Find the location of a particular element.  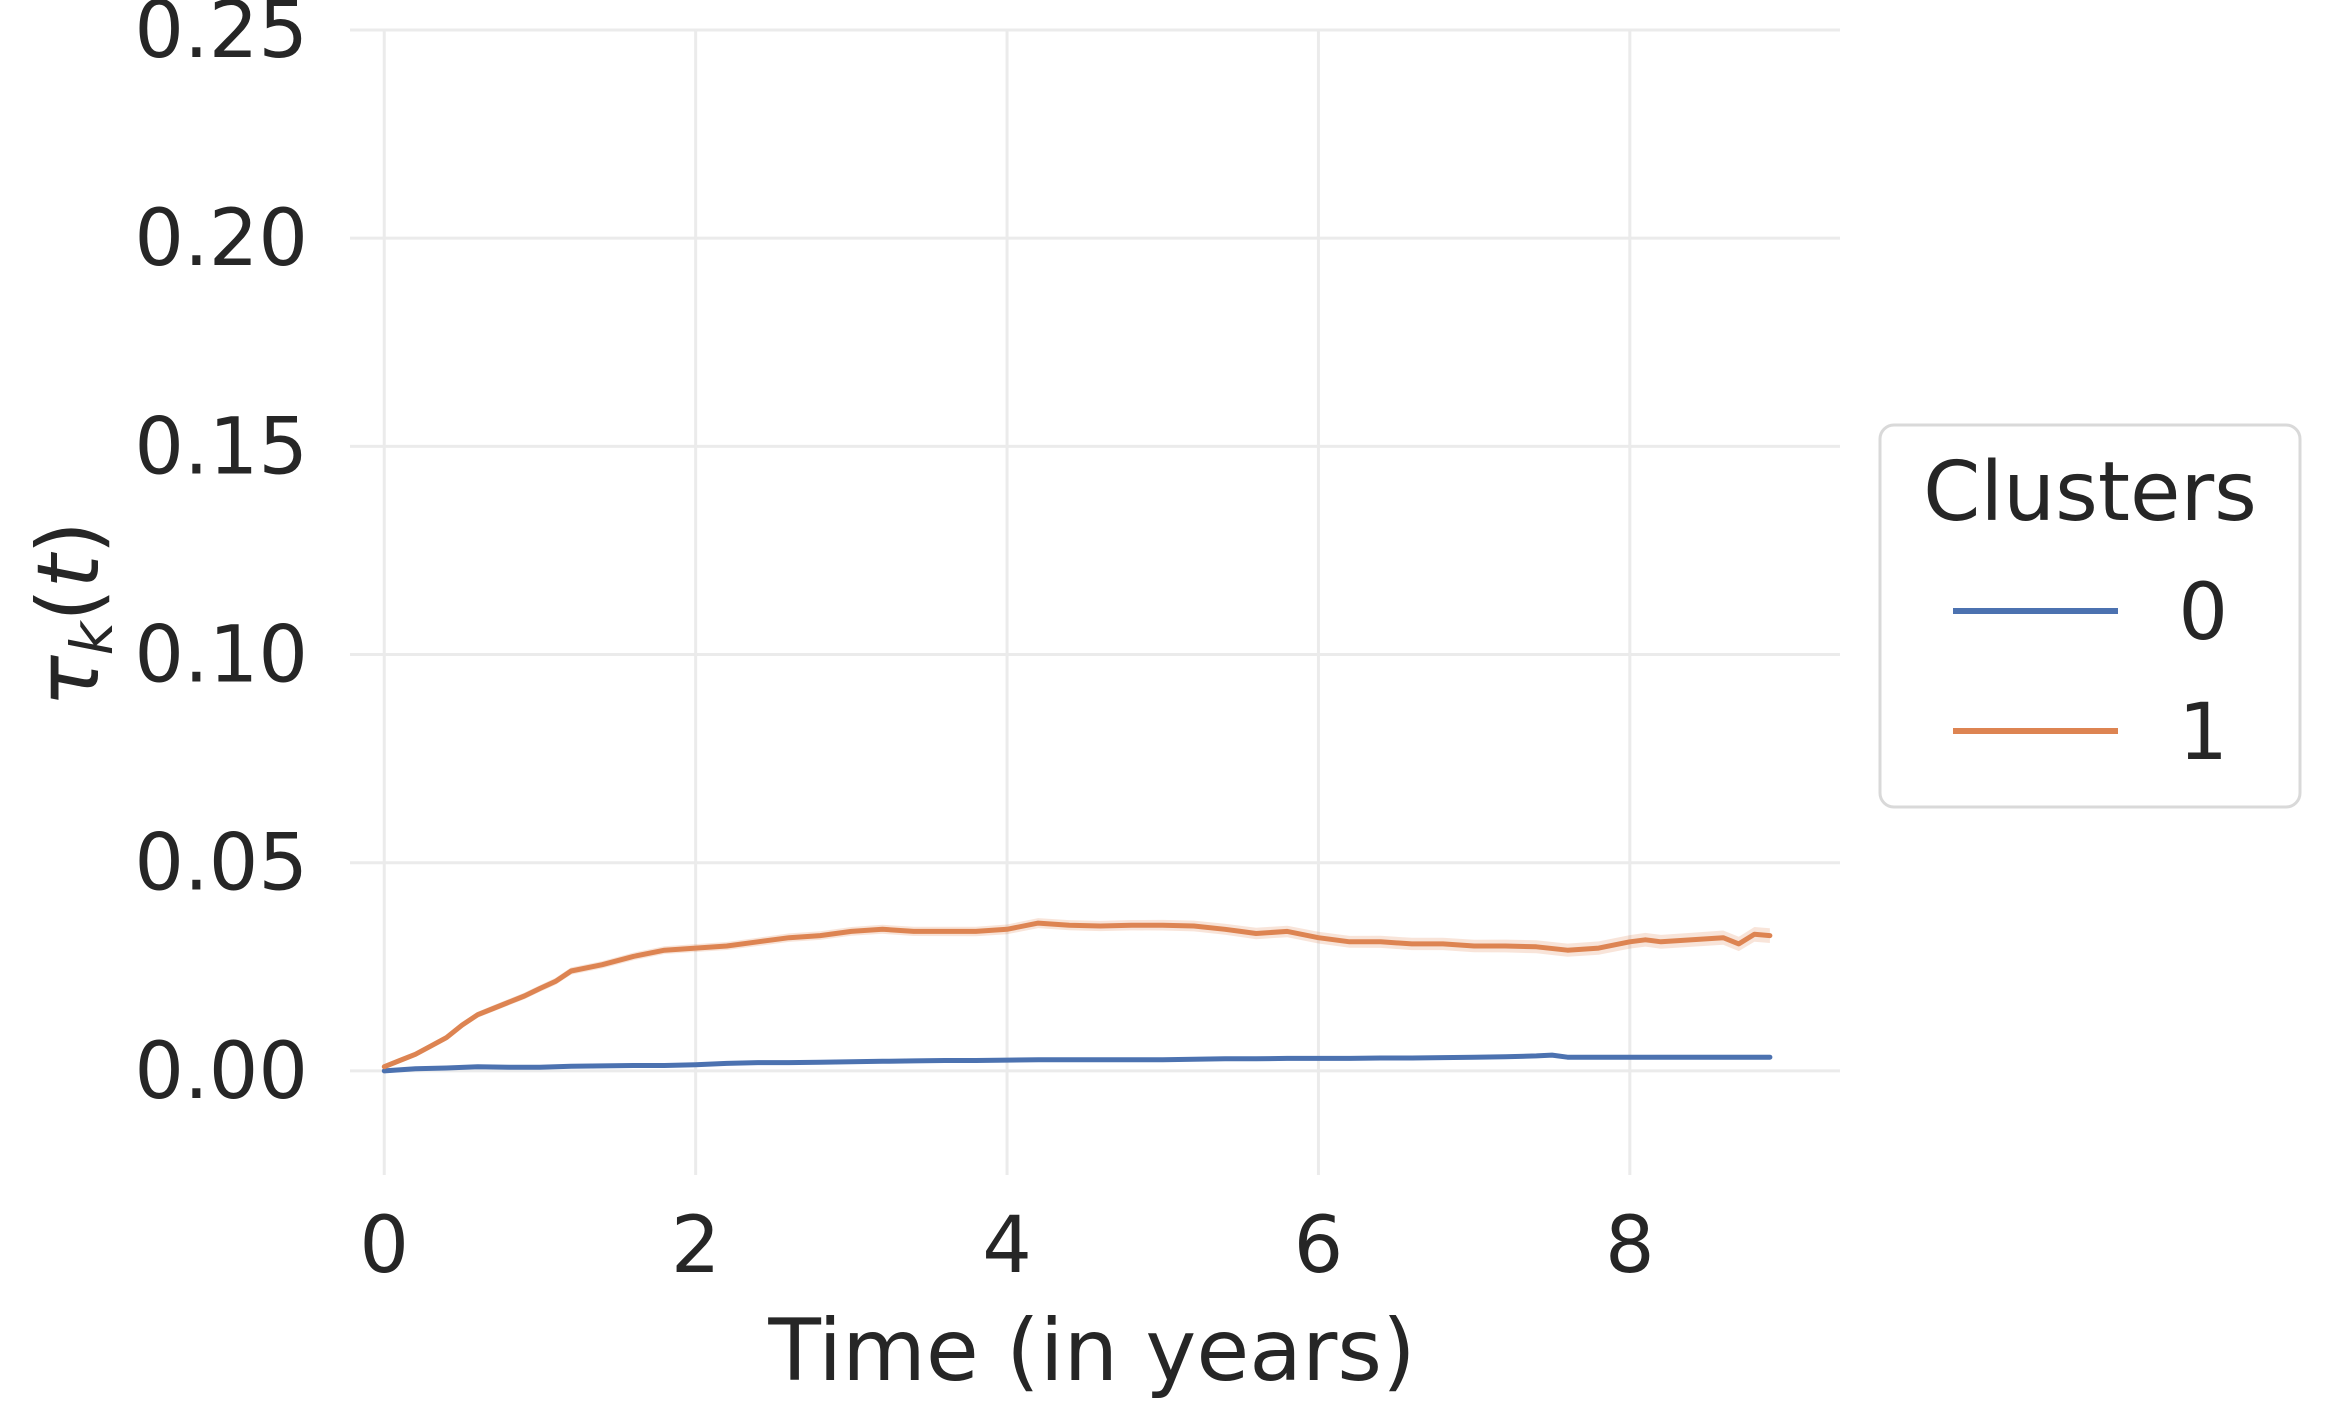

series-1-line is located at coordinates (1077, 995).